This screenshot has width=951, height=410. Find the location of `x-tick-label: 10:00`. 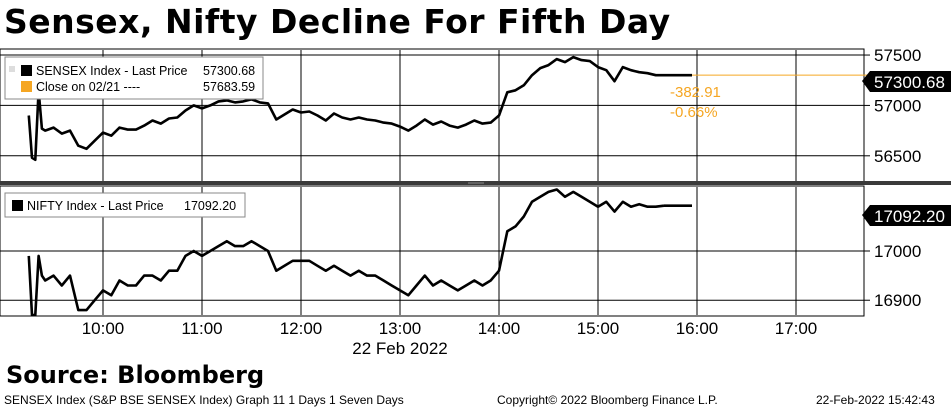

x-tick-label: 10:00 is located at coordinates (103, 328).